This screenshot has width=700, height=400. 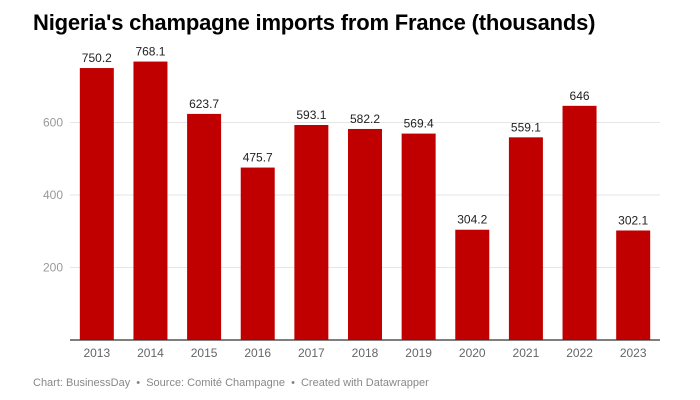 What do you see at coordinates (53, 123) in the screenshot?
I see `y-tick-label: 600` at bounding box center [53, 123].